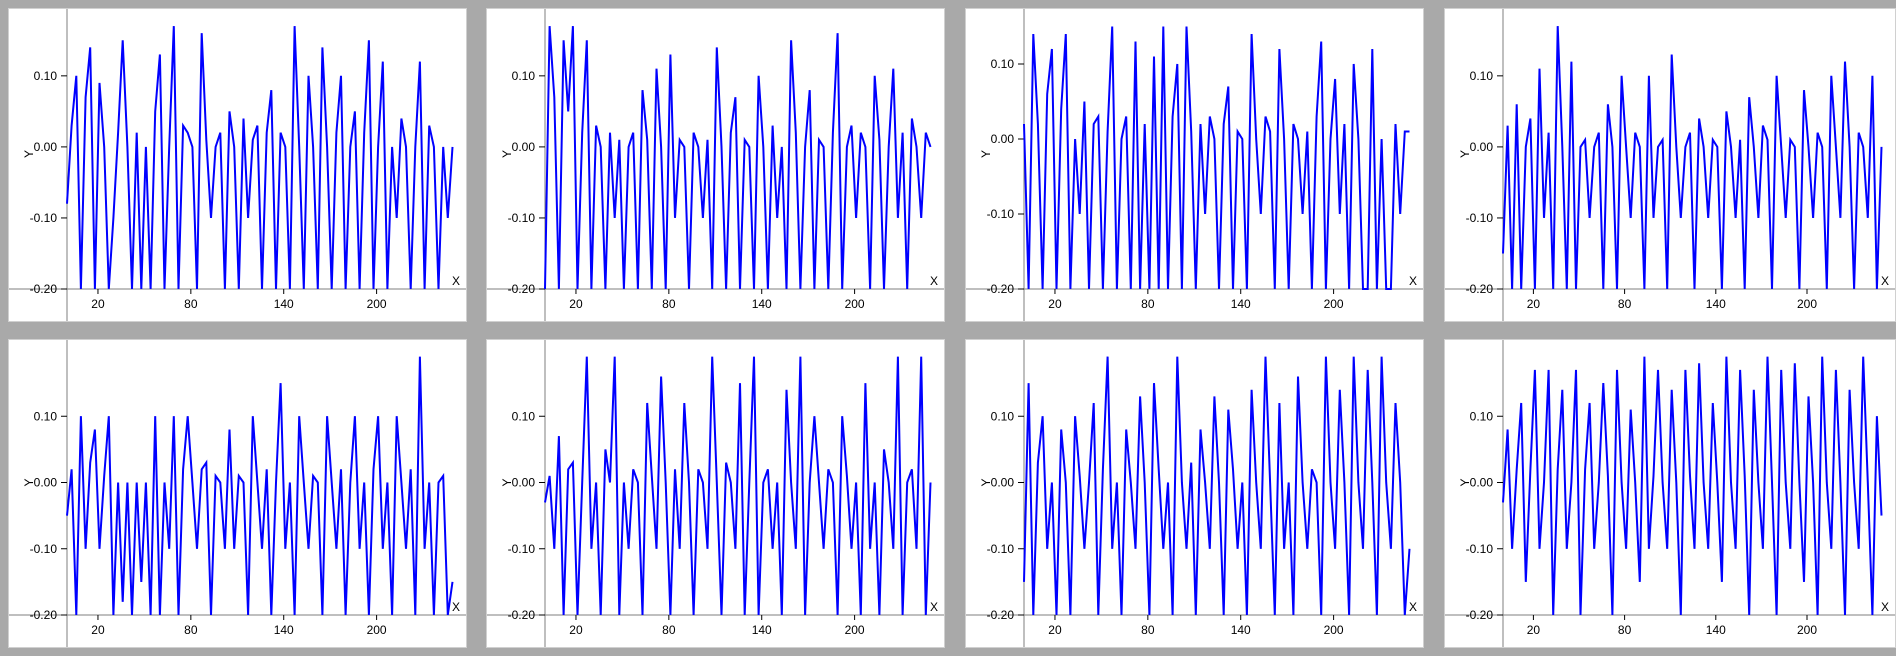 This screenshot has height=656, width=1896. I want to click on chart-panel-4: -0.20 -0.10 0.00 0.10 20 80 140 200 Y X, so click(1670, 165).